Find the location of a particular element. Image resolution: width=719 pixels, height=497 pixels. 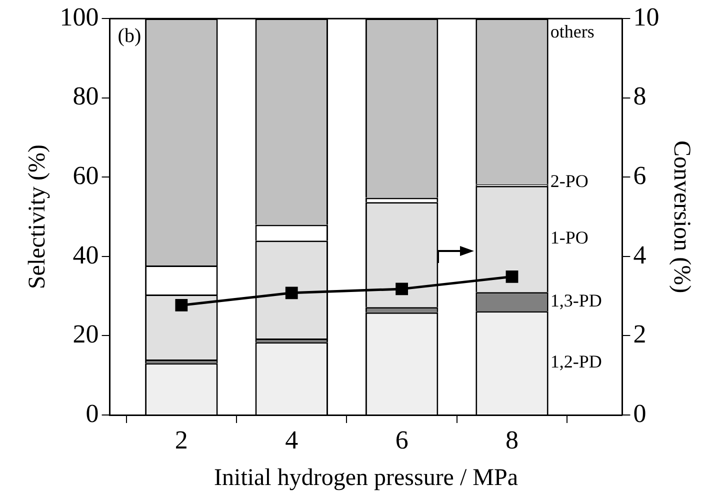

y-tick-label: 100 is located at coordinates (79, 17).